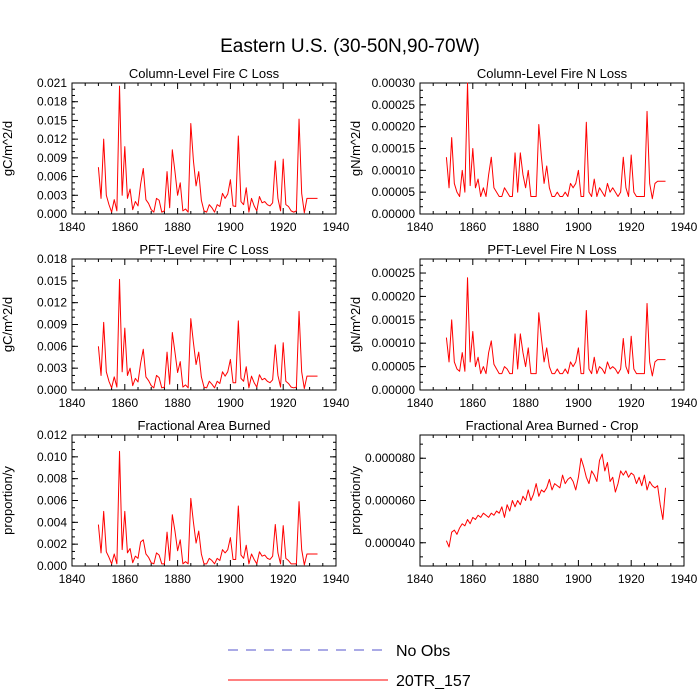 This screenshot has height=700, width=700. Describe the element at coordinates (390, 458) in the screenshot. I see `y-tick-label: 0.000080` at that location.